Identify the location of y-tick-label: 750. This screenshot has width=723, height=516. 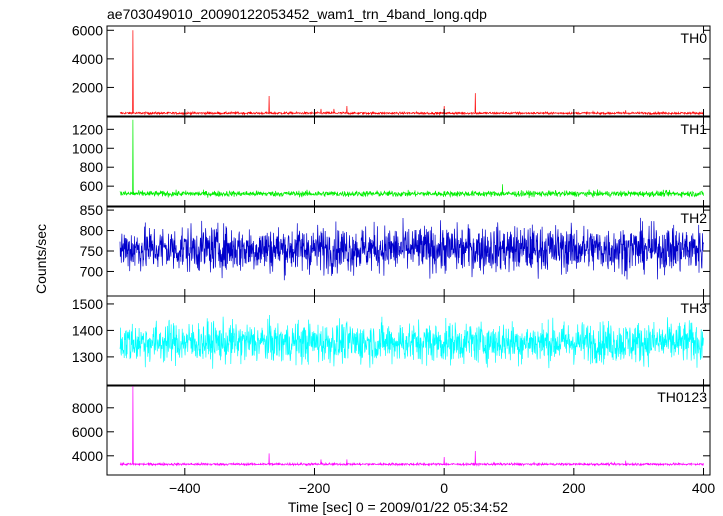
(92, 251).